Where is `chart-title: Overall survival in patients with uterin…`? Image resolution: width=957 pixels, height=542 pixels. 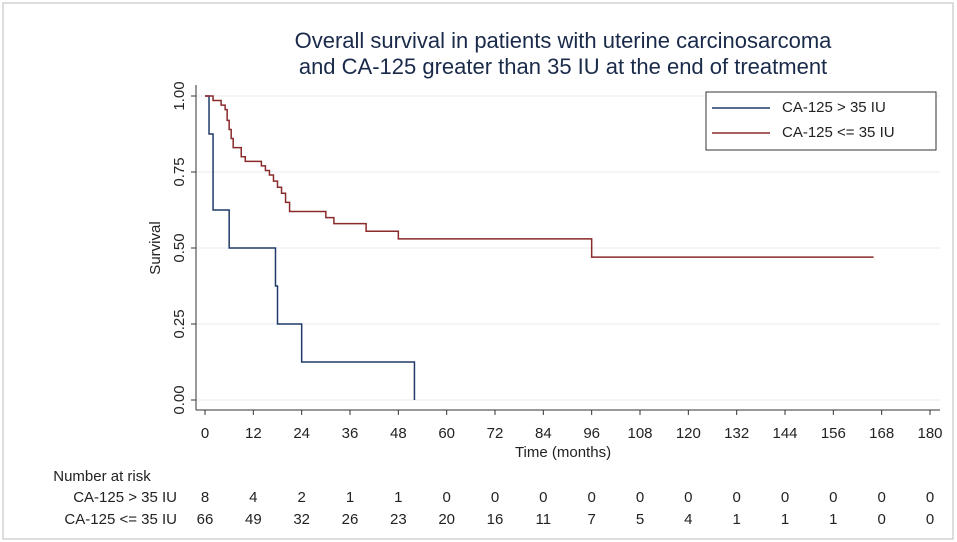
chart-title: Overall survival in patients with uterin… is located at coordinates (564, 40).